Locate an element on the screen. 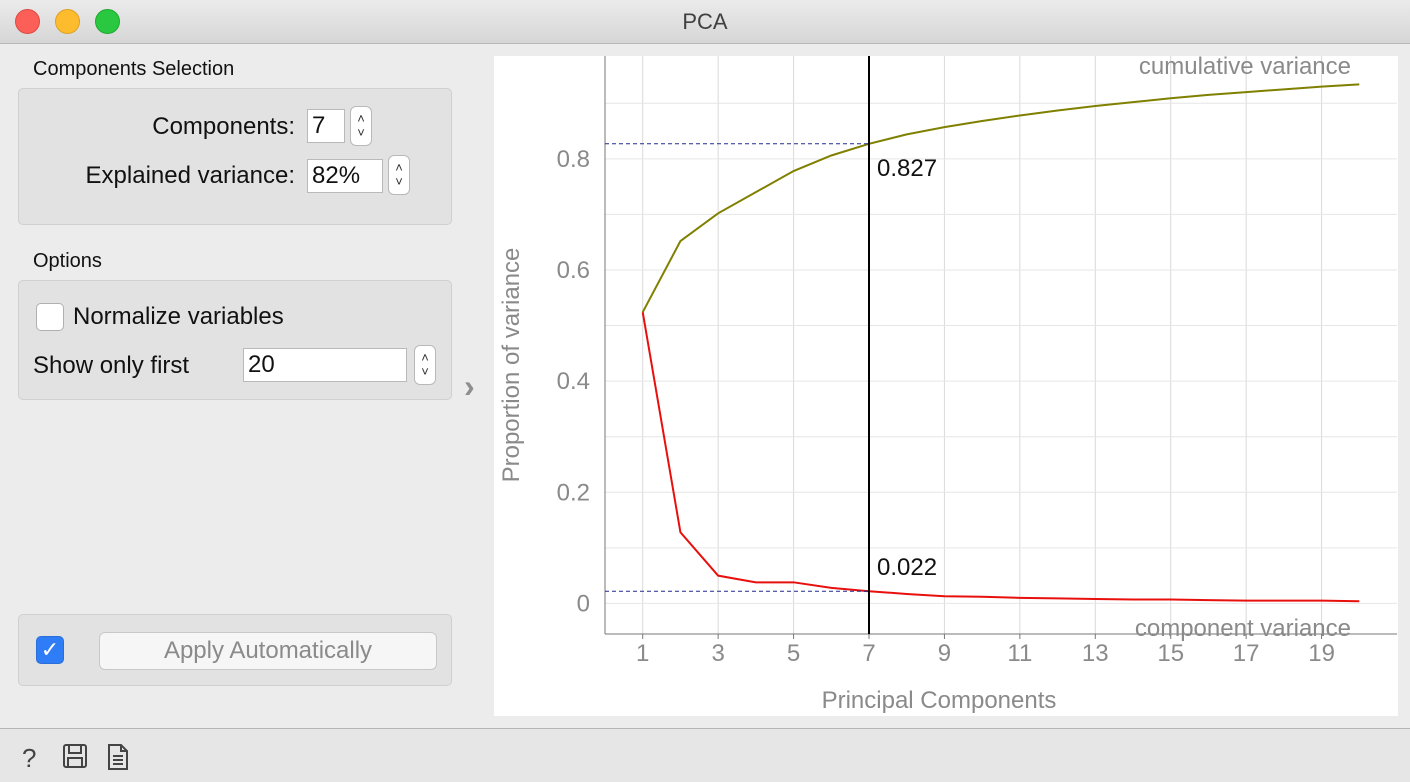 The image size is (1410, 782). explained-variance-input: 82% is located at coordinates (345, 176).